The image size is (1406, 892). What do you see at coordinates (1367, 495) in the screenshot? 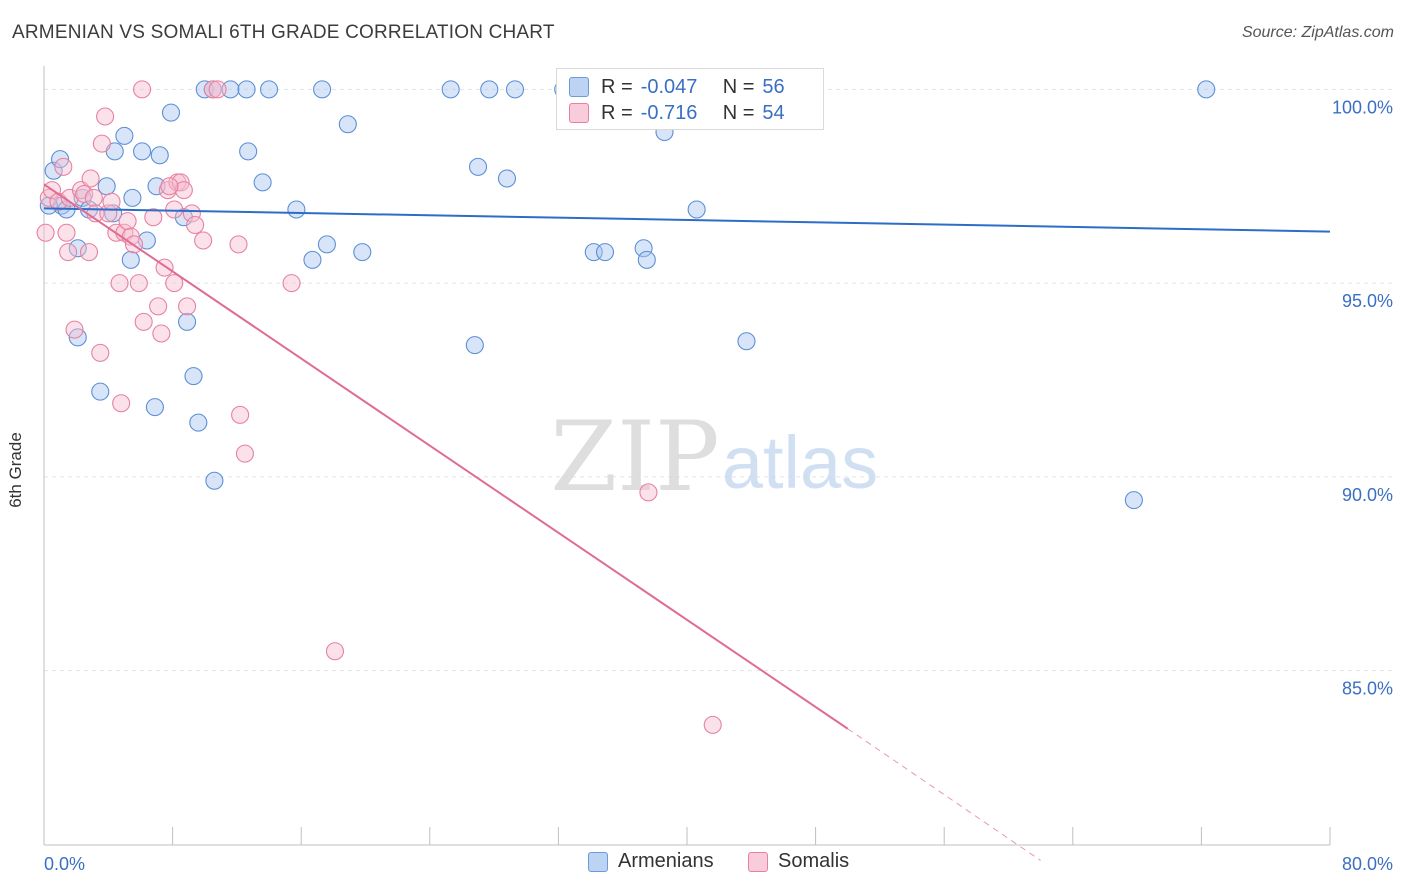
I see `y-tick-label: 90.0%` at bounding box center [1367, 495].